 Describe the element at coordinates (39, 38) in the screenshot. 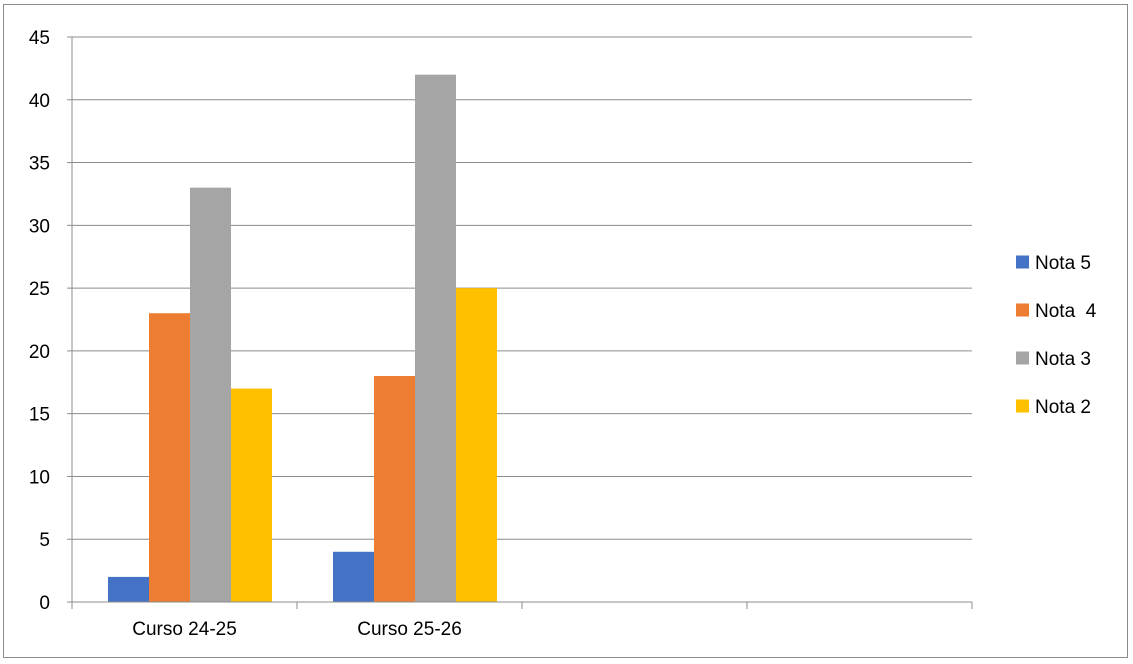

I see `y-tick-label: 45` at that location.